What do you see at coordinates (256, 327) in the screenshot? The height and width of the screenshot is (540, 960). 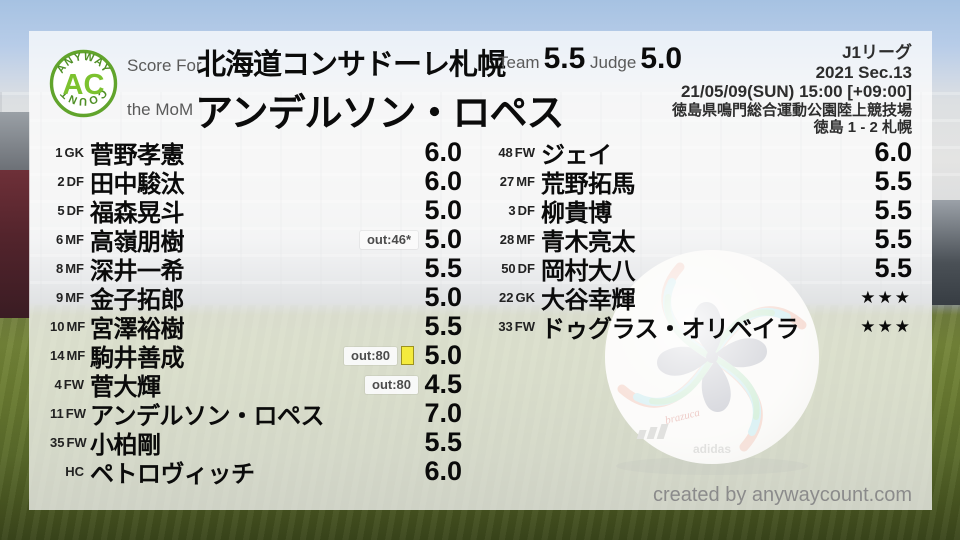 I see `player-row: 10 MF 宮澤裕樹 5.5` at bounding box center [256, 327].